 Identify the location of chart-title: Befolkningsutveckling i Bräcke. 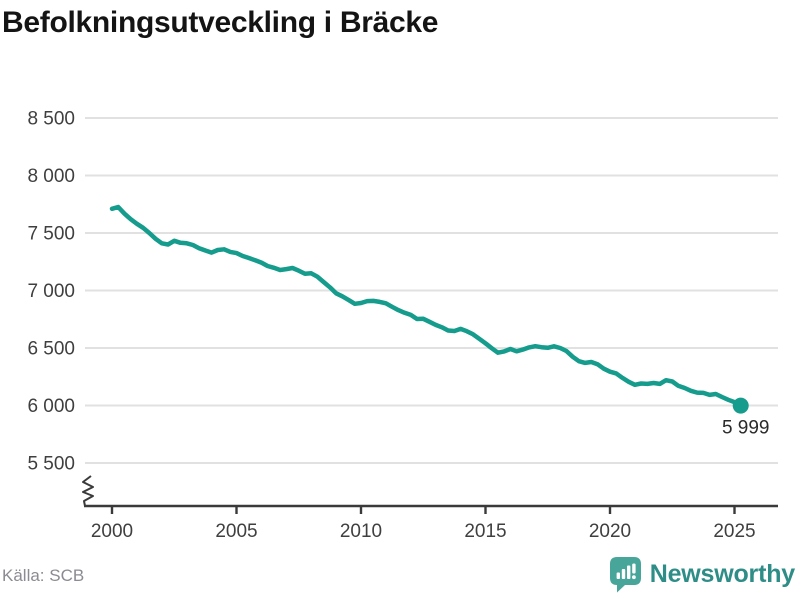
(220, 22).